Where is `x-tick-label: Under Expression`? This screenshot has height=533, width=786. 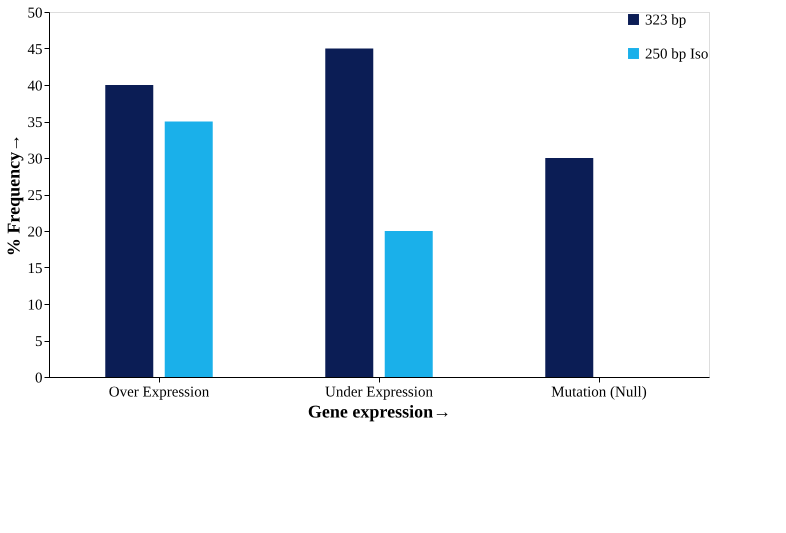
x-tick-label: Under Expression is located at coordinates (379, 392).